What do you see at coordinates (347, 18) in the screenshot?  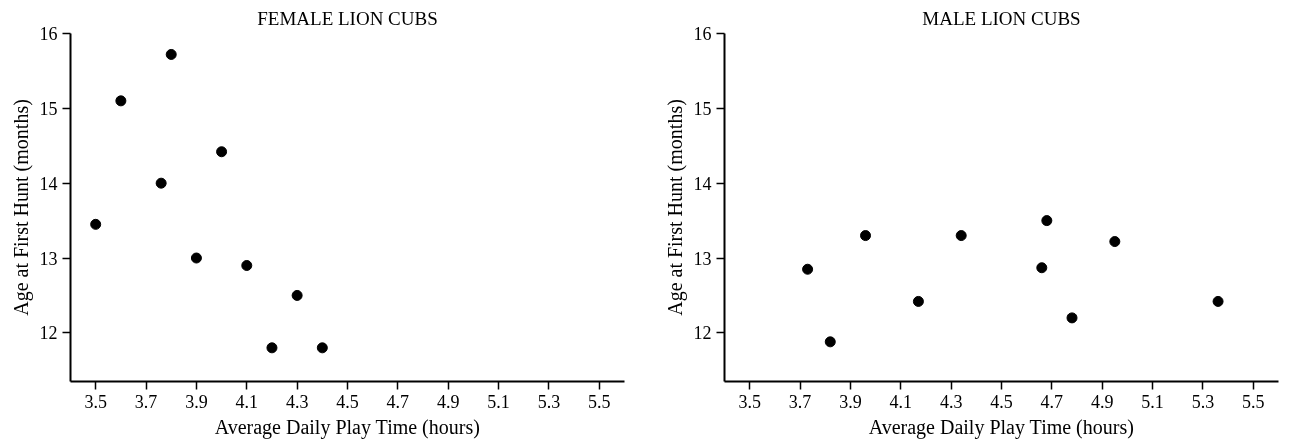 I see `chart-title: FEMALE LION CUBS` at bounding box center [347, 18].